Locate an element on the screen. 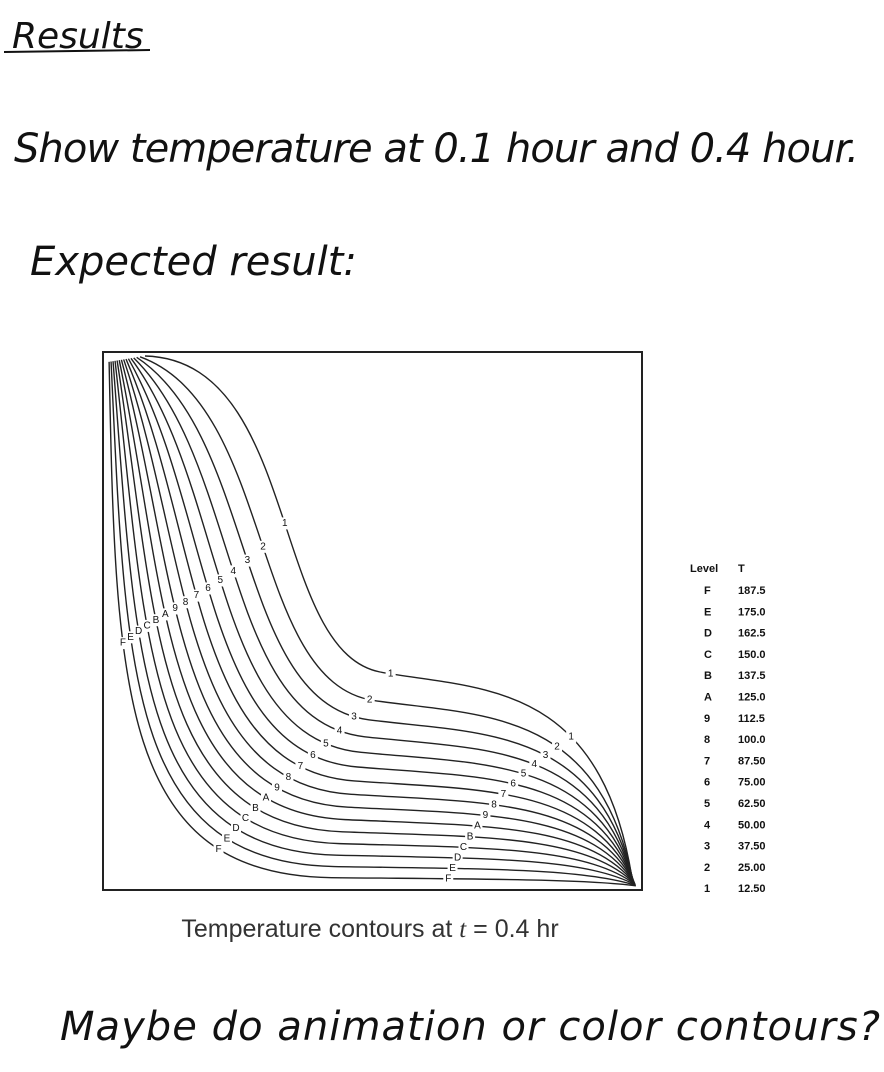 Image resolution: width=884 pixels, height=1072 pixels. legend-value: 50.00 is located at coordinates (752, 825).